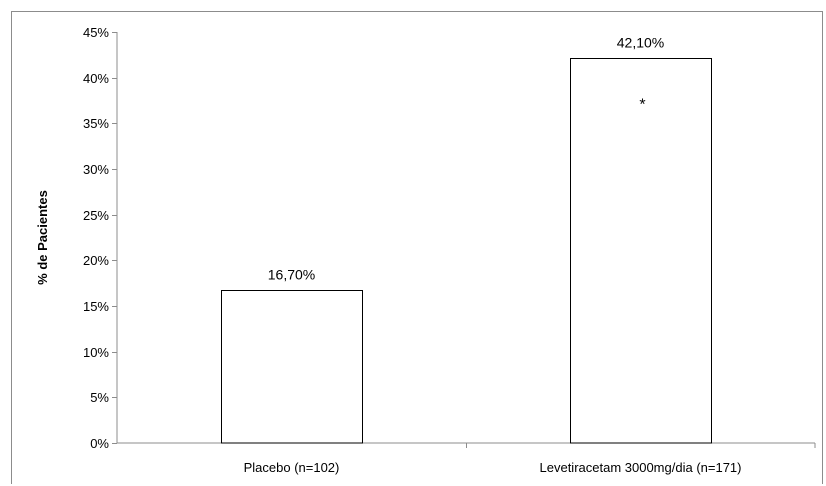  What do you see at coordinates (96, 169) in the screenshot?
I see `y-tick-label: 30%` at bounding box center [96, 169].